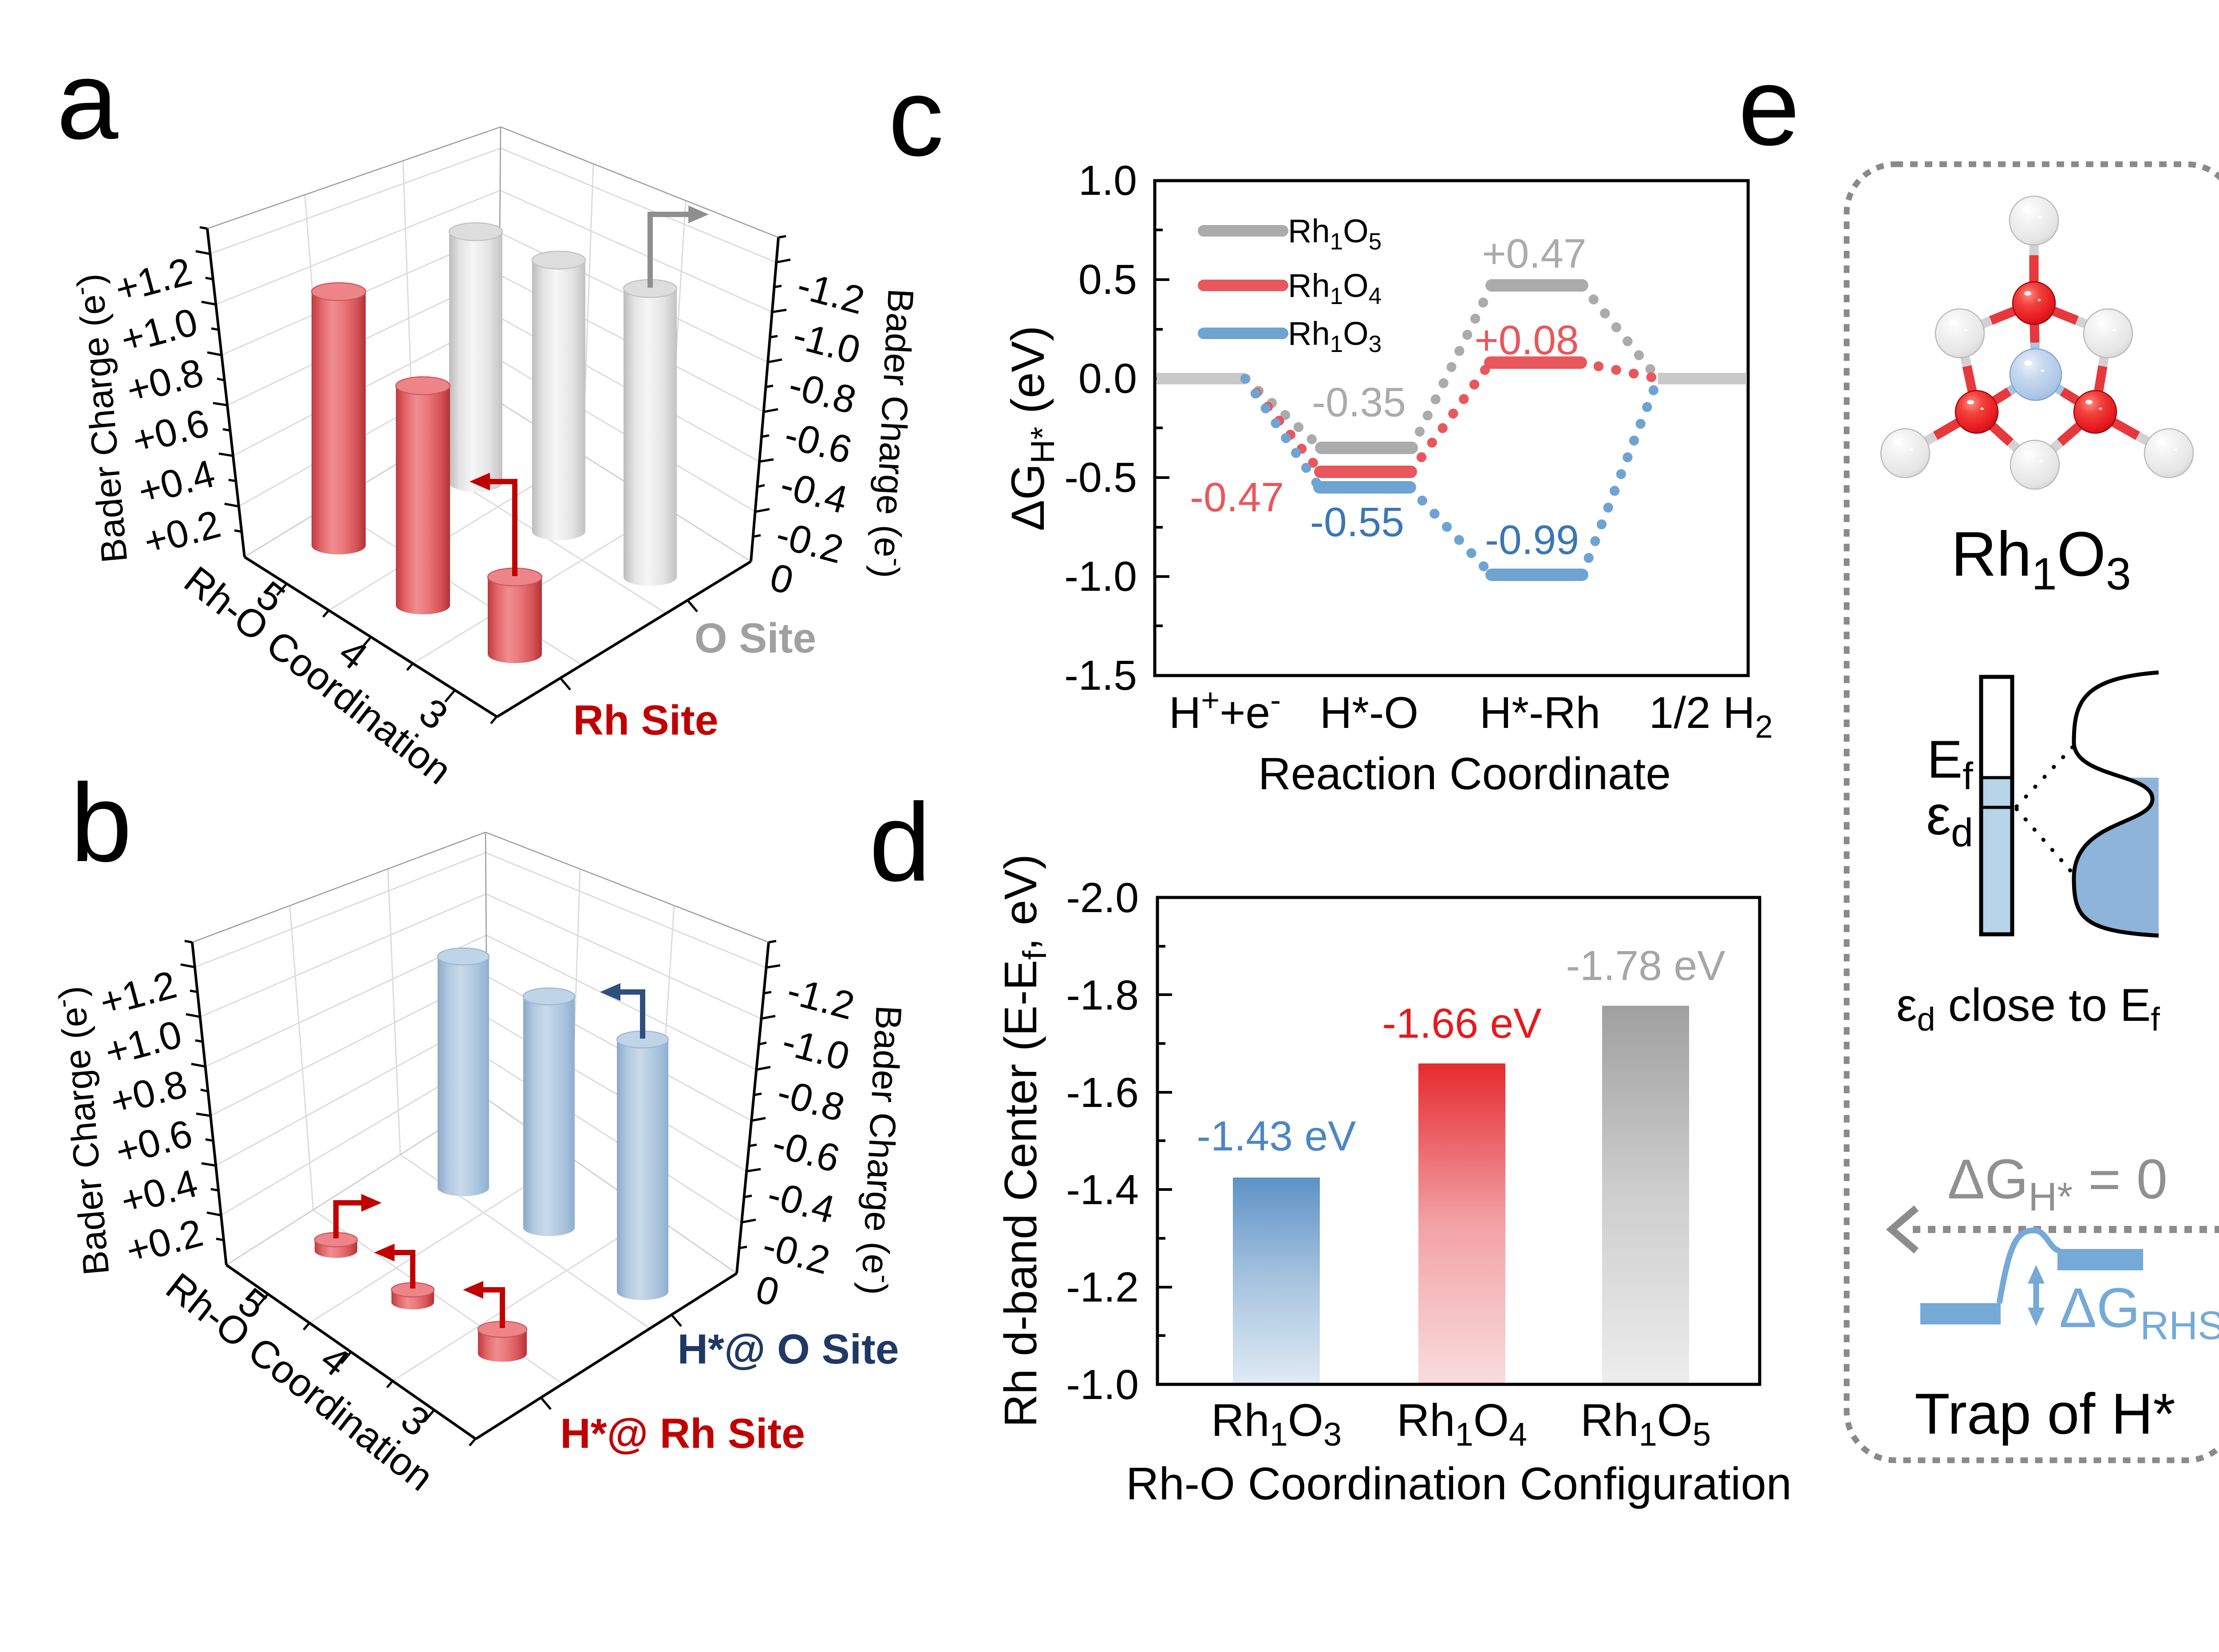 The width and height of the screenshot is (2219, 1652). What do you see at coordinates (87, 100) in the screenshot?
I see `svg-text: a` at bounding box center [87, 100].